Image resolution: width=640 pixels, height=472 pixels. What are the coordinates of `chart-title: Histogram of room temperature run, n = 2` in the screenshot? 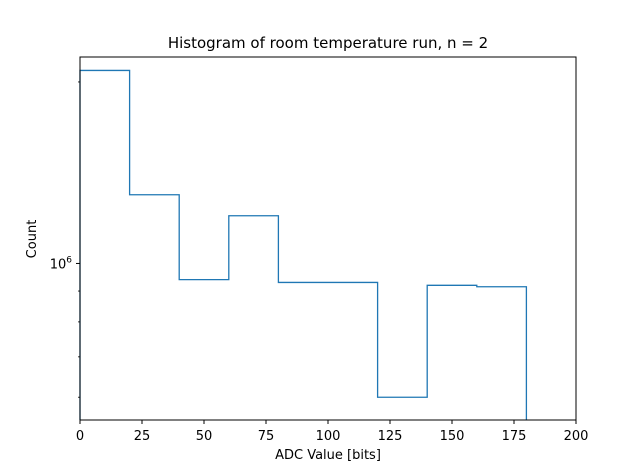 It's located at (328, 43).